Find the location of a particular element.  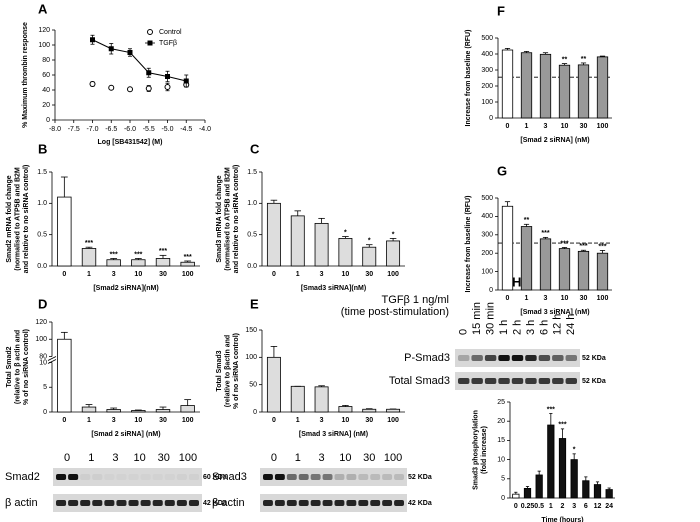

lane-label: 30 min is located at coordinates (491, 318).